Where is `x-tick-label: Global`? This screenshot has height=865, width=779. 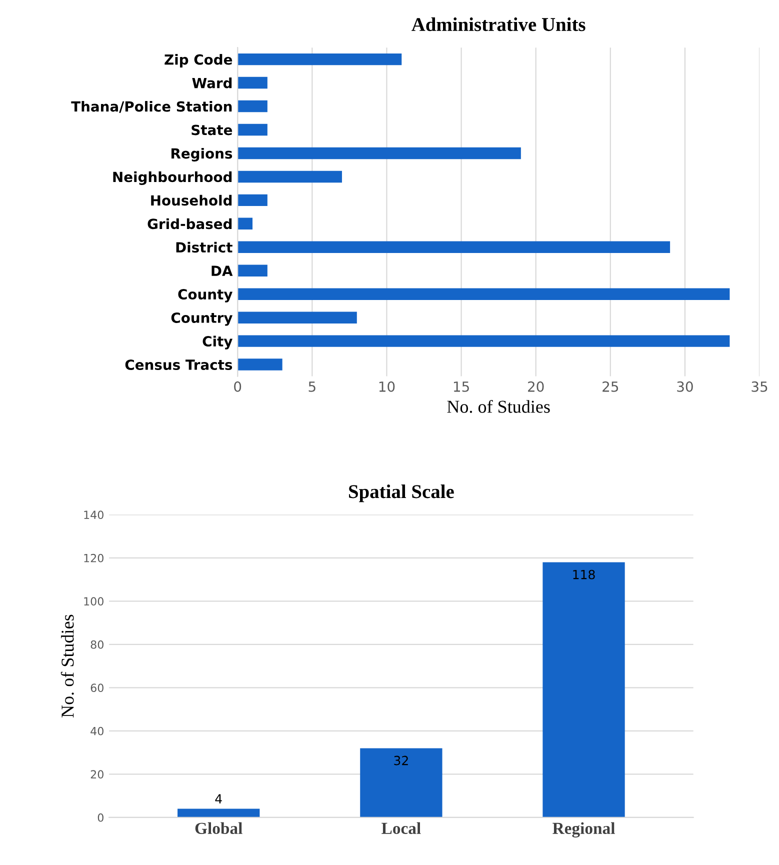 x-tick-label: Global is located at coordinates (218, 828).